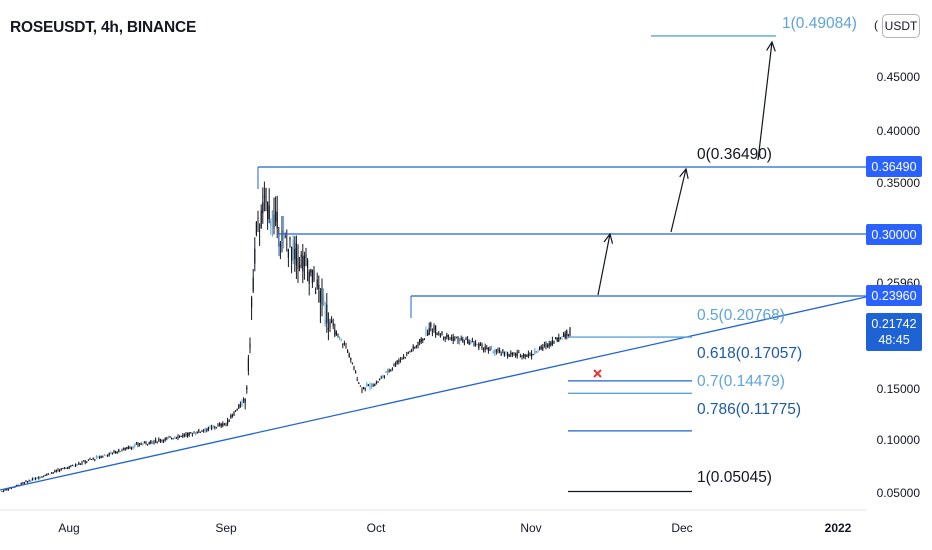 Image resolution: width=932 pixels, height=550 pixels. I want to click on arrow-head, so click(608, 238).